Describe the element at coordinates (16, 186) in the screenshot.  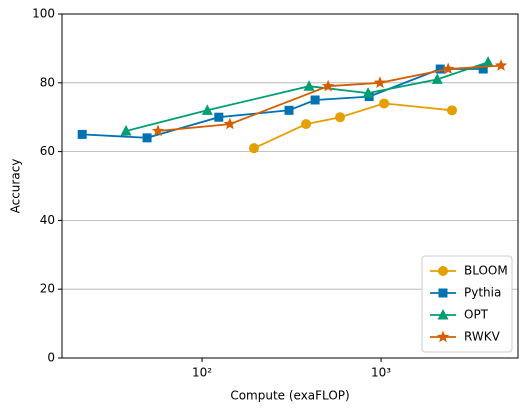
I see `y-axis-label: Accuracy` at that location.